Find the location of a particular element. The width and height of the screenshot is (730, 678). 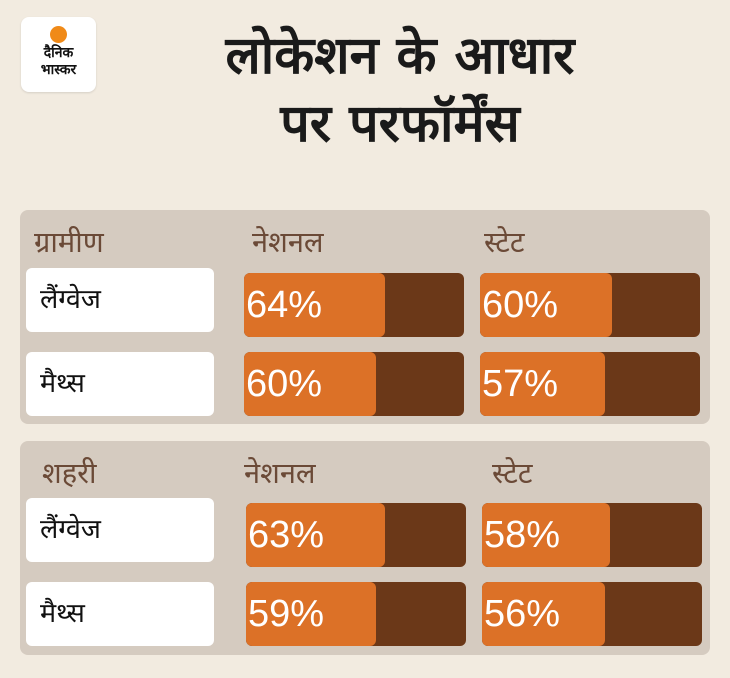

logo-text-line1: दैनिक is located at coordinates (58, 53).